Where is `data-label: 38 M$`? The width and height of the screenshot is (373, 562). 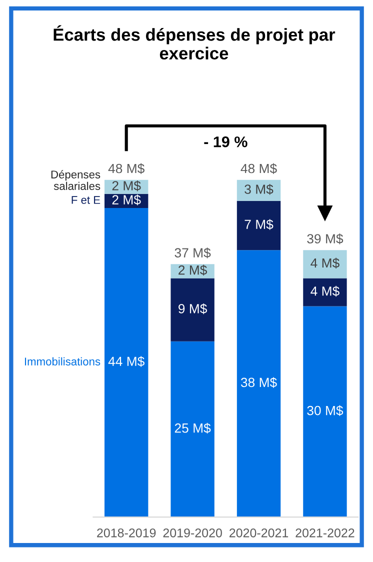 data-label: 38 M$ is located at coordinates (258, 382).